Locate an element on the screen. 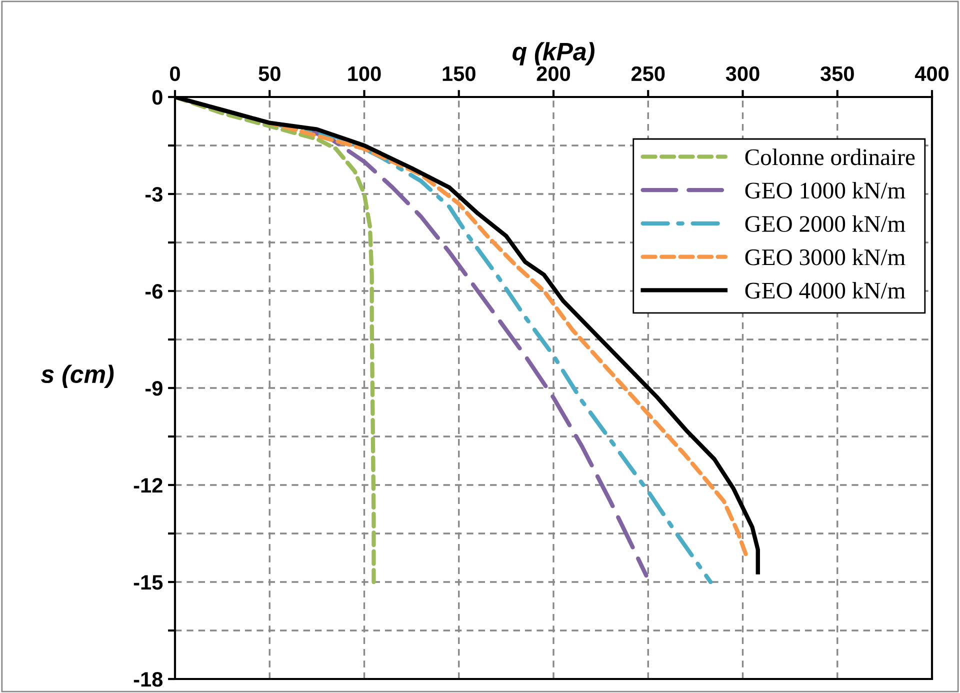 This screenshot has height=693, width=960. line-series is located at coordinates (275, 340).